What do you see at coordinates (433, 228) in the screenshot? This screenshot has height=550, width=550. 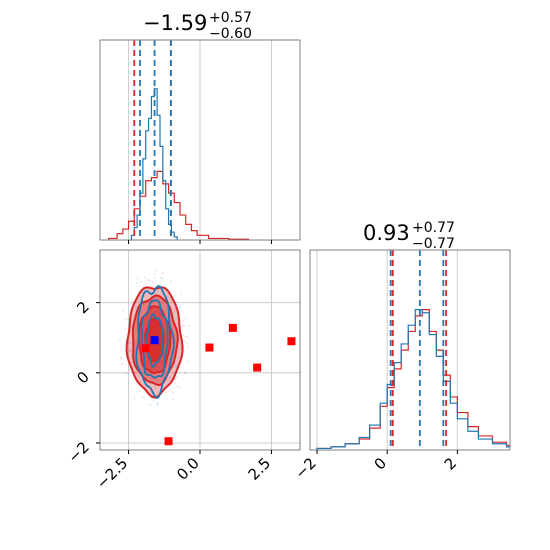 I see `title-p2-sup: +0.77` at bounding box center [433, 228].